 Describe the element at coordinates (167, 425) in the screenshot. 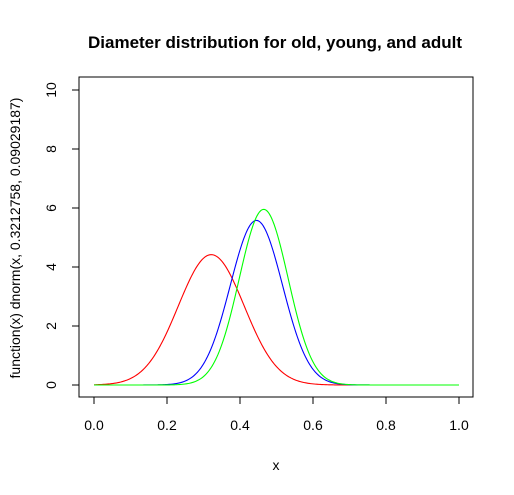

I see `x-tick-label: 0.2` at that location.